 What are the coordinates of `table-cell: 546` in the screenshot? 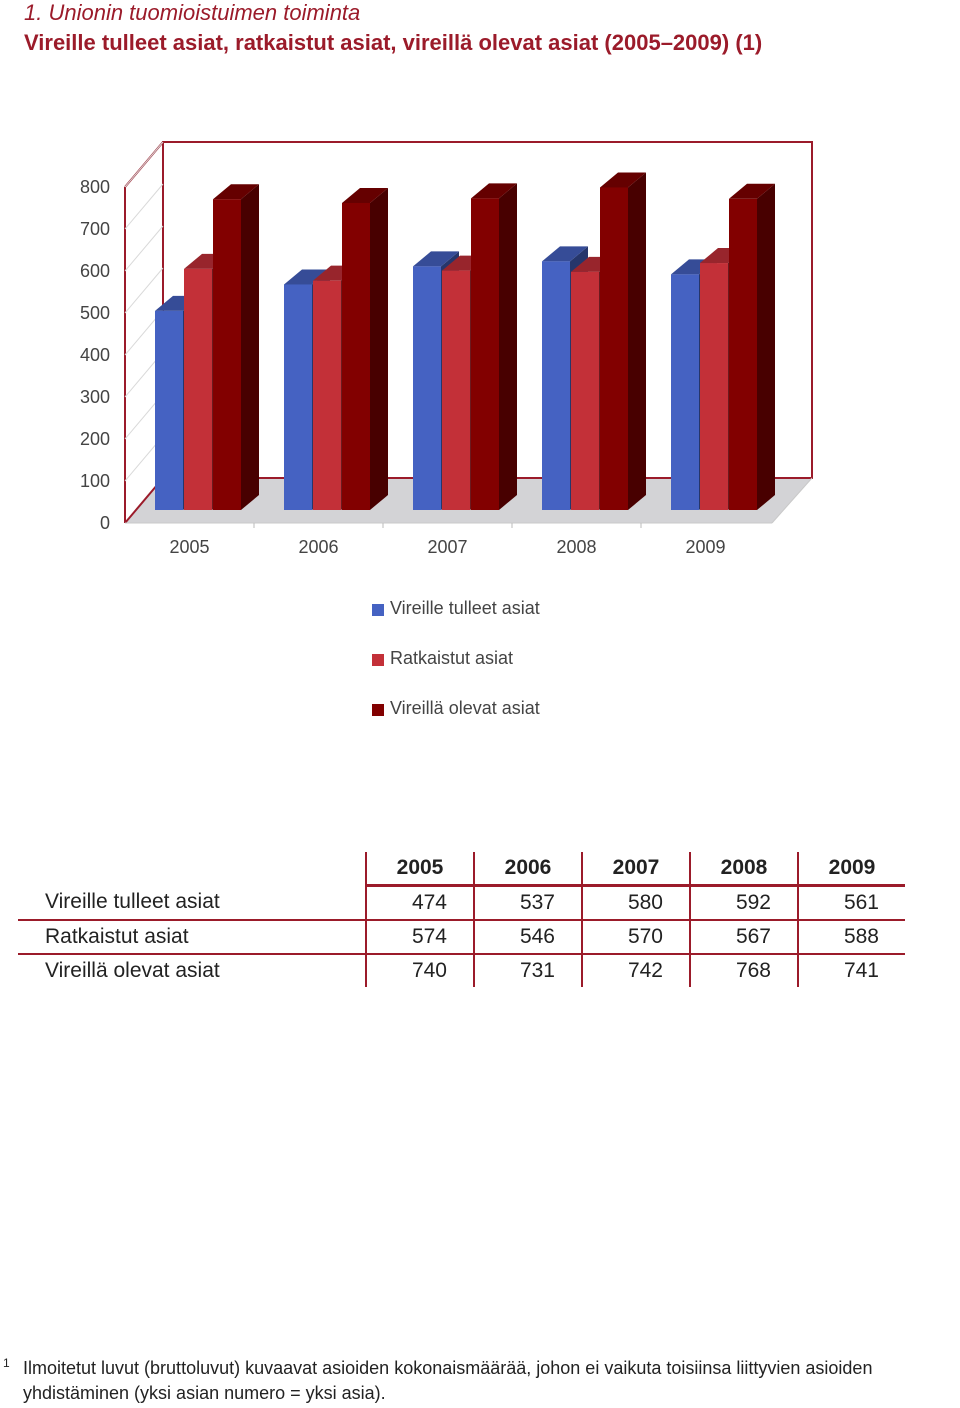 It's located at (527, 937).